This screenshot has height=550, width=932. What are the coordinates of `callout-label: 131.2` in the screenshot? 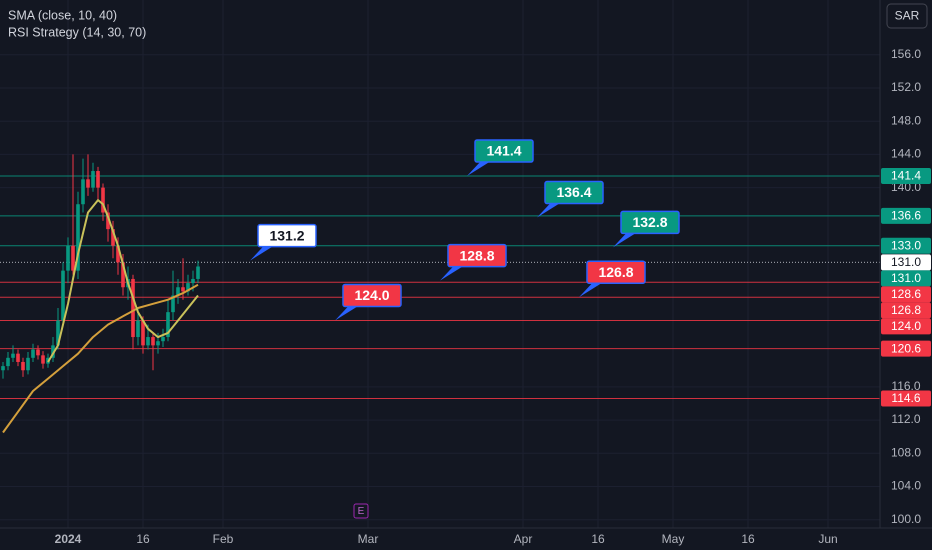 It's located at (286, 235).